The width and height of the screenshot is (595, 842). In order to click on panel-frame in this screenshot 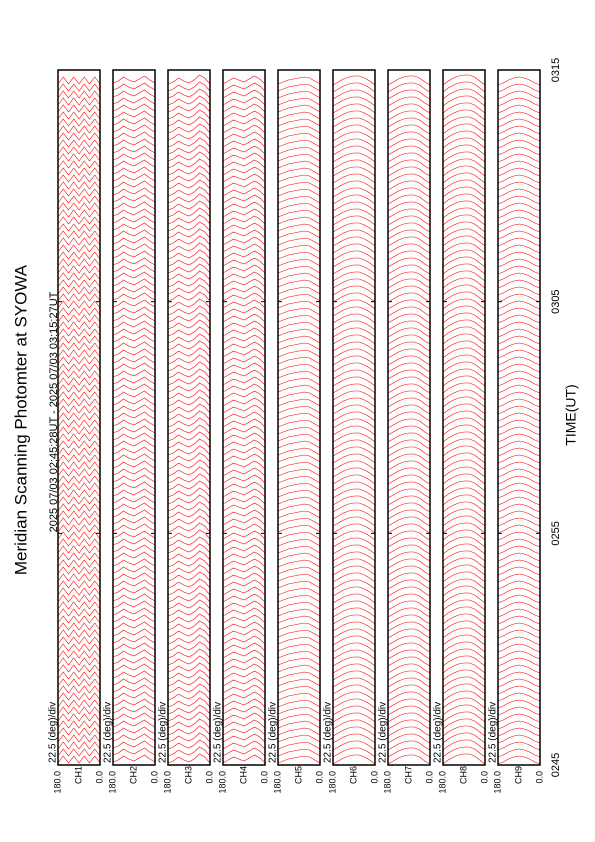, I will do `click(409, 417)`.